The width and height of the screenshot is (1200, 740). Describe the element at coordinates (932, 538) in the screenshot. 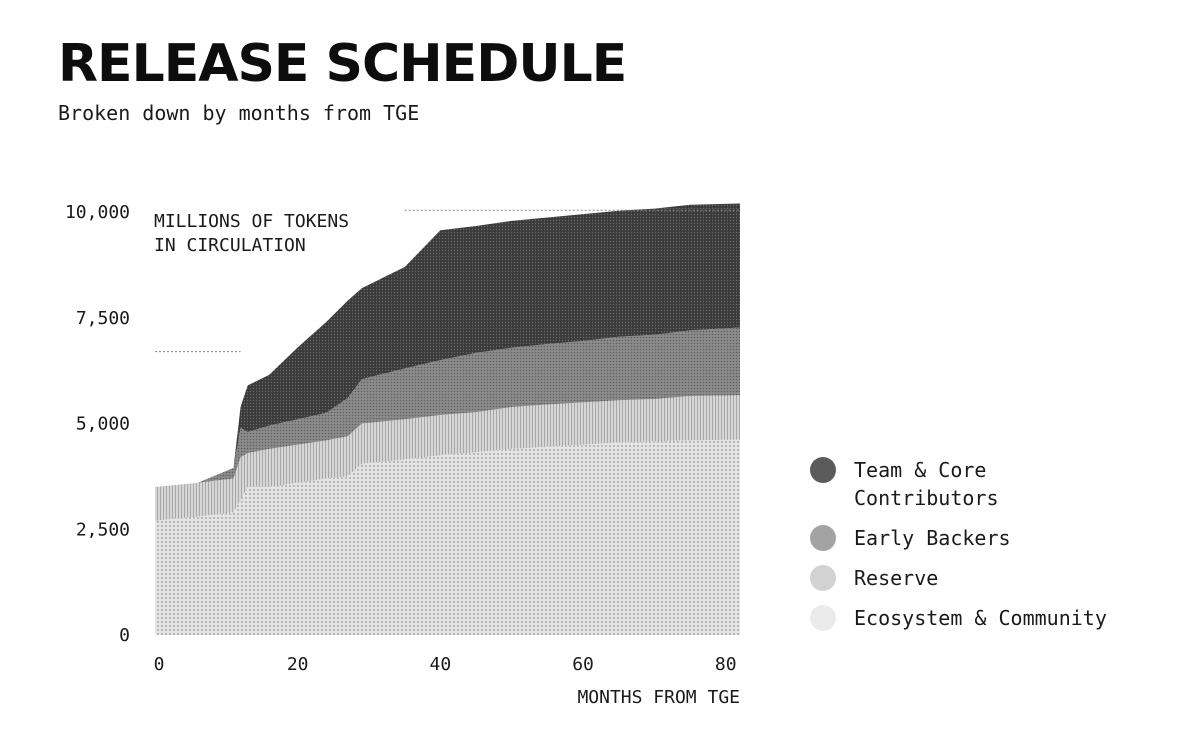

I see `legend-label-early-backers: Early Backers` at that location.